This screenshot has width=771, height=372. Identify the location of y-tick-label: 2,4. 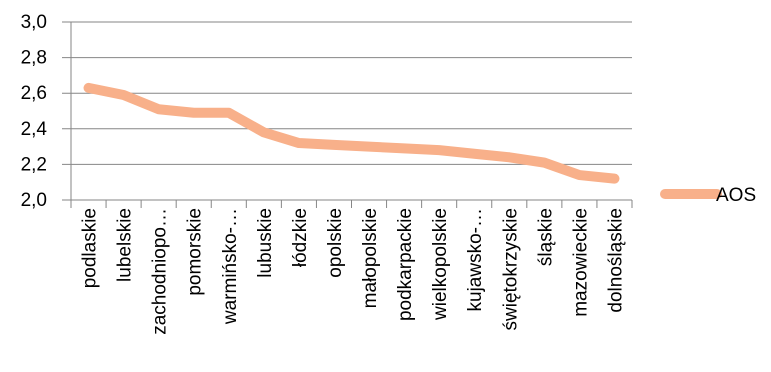
(34, 129).